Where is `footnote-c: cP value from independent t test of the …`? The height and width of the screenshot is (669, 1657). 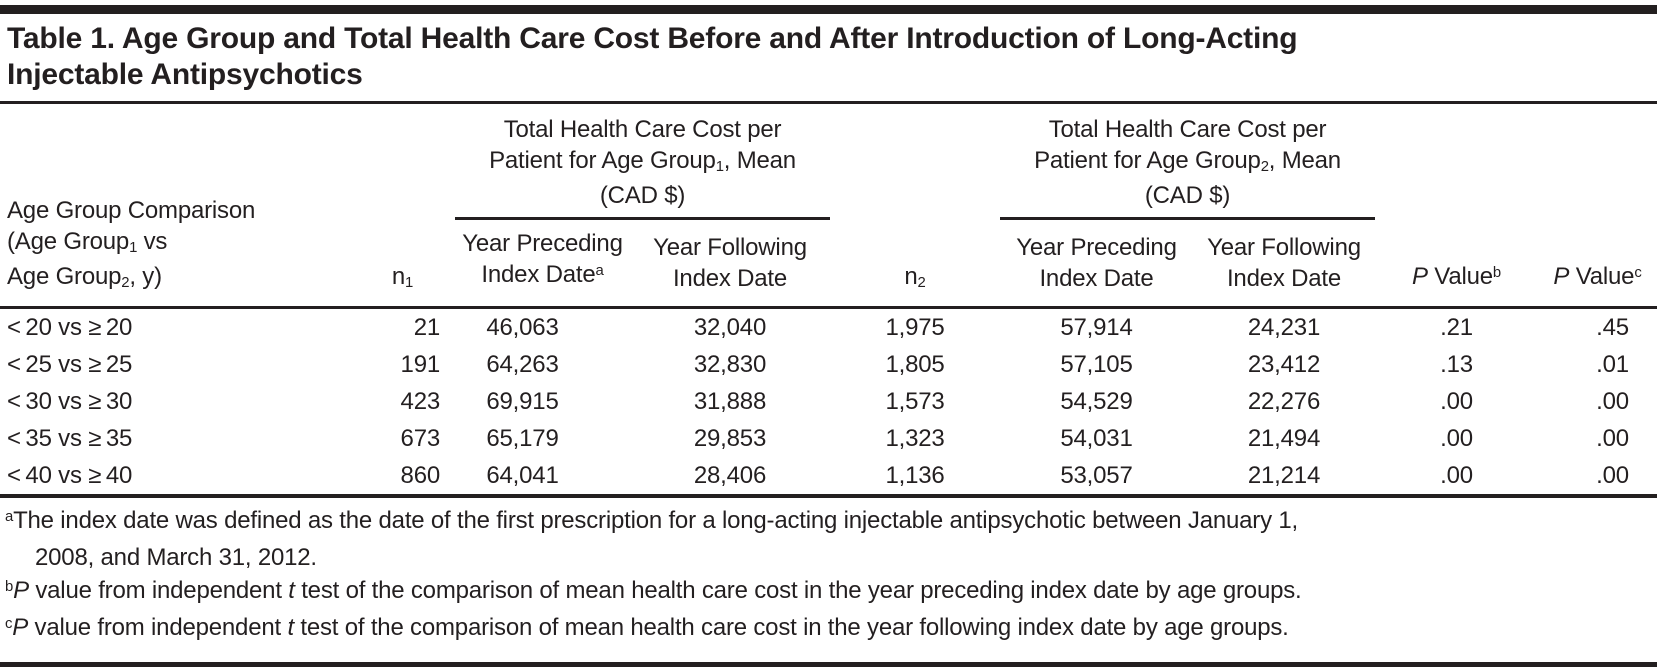 footnote-c: cP value from independent t test of the … is located at coordinates (647, 627).